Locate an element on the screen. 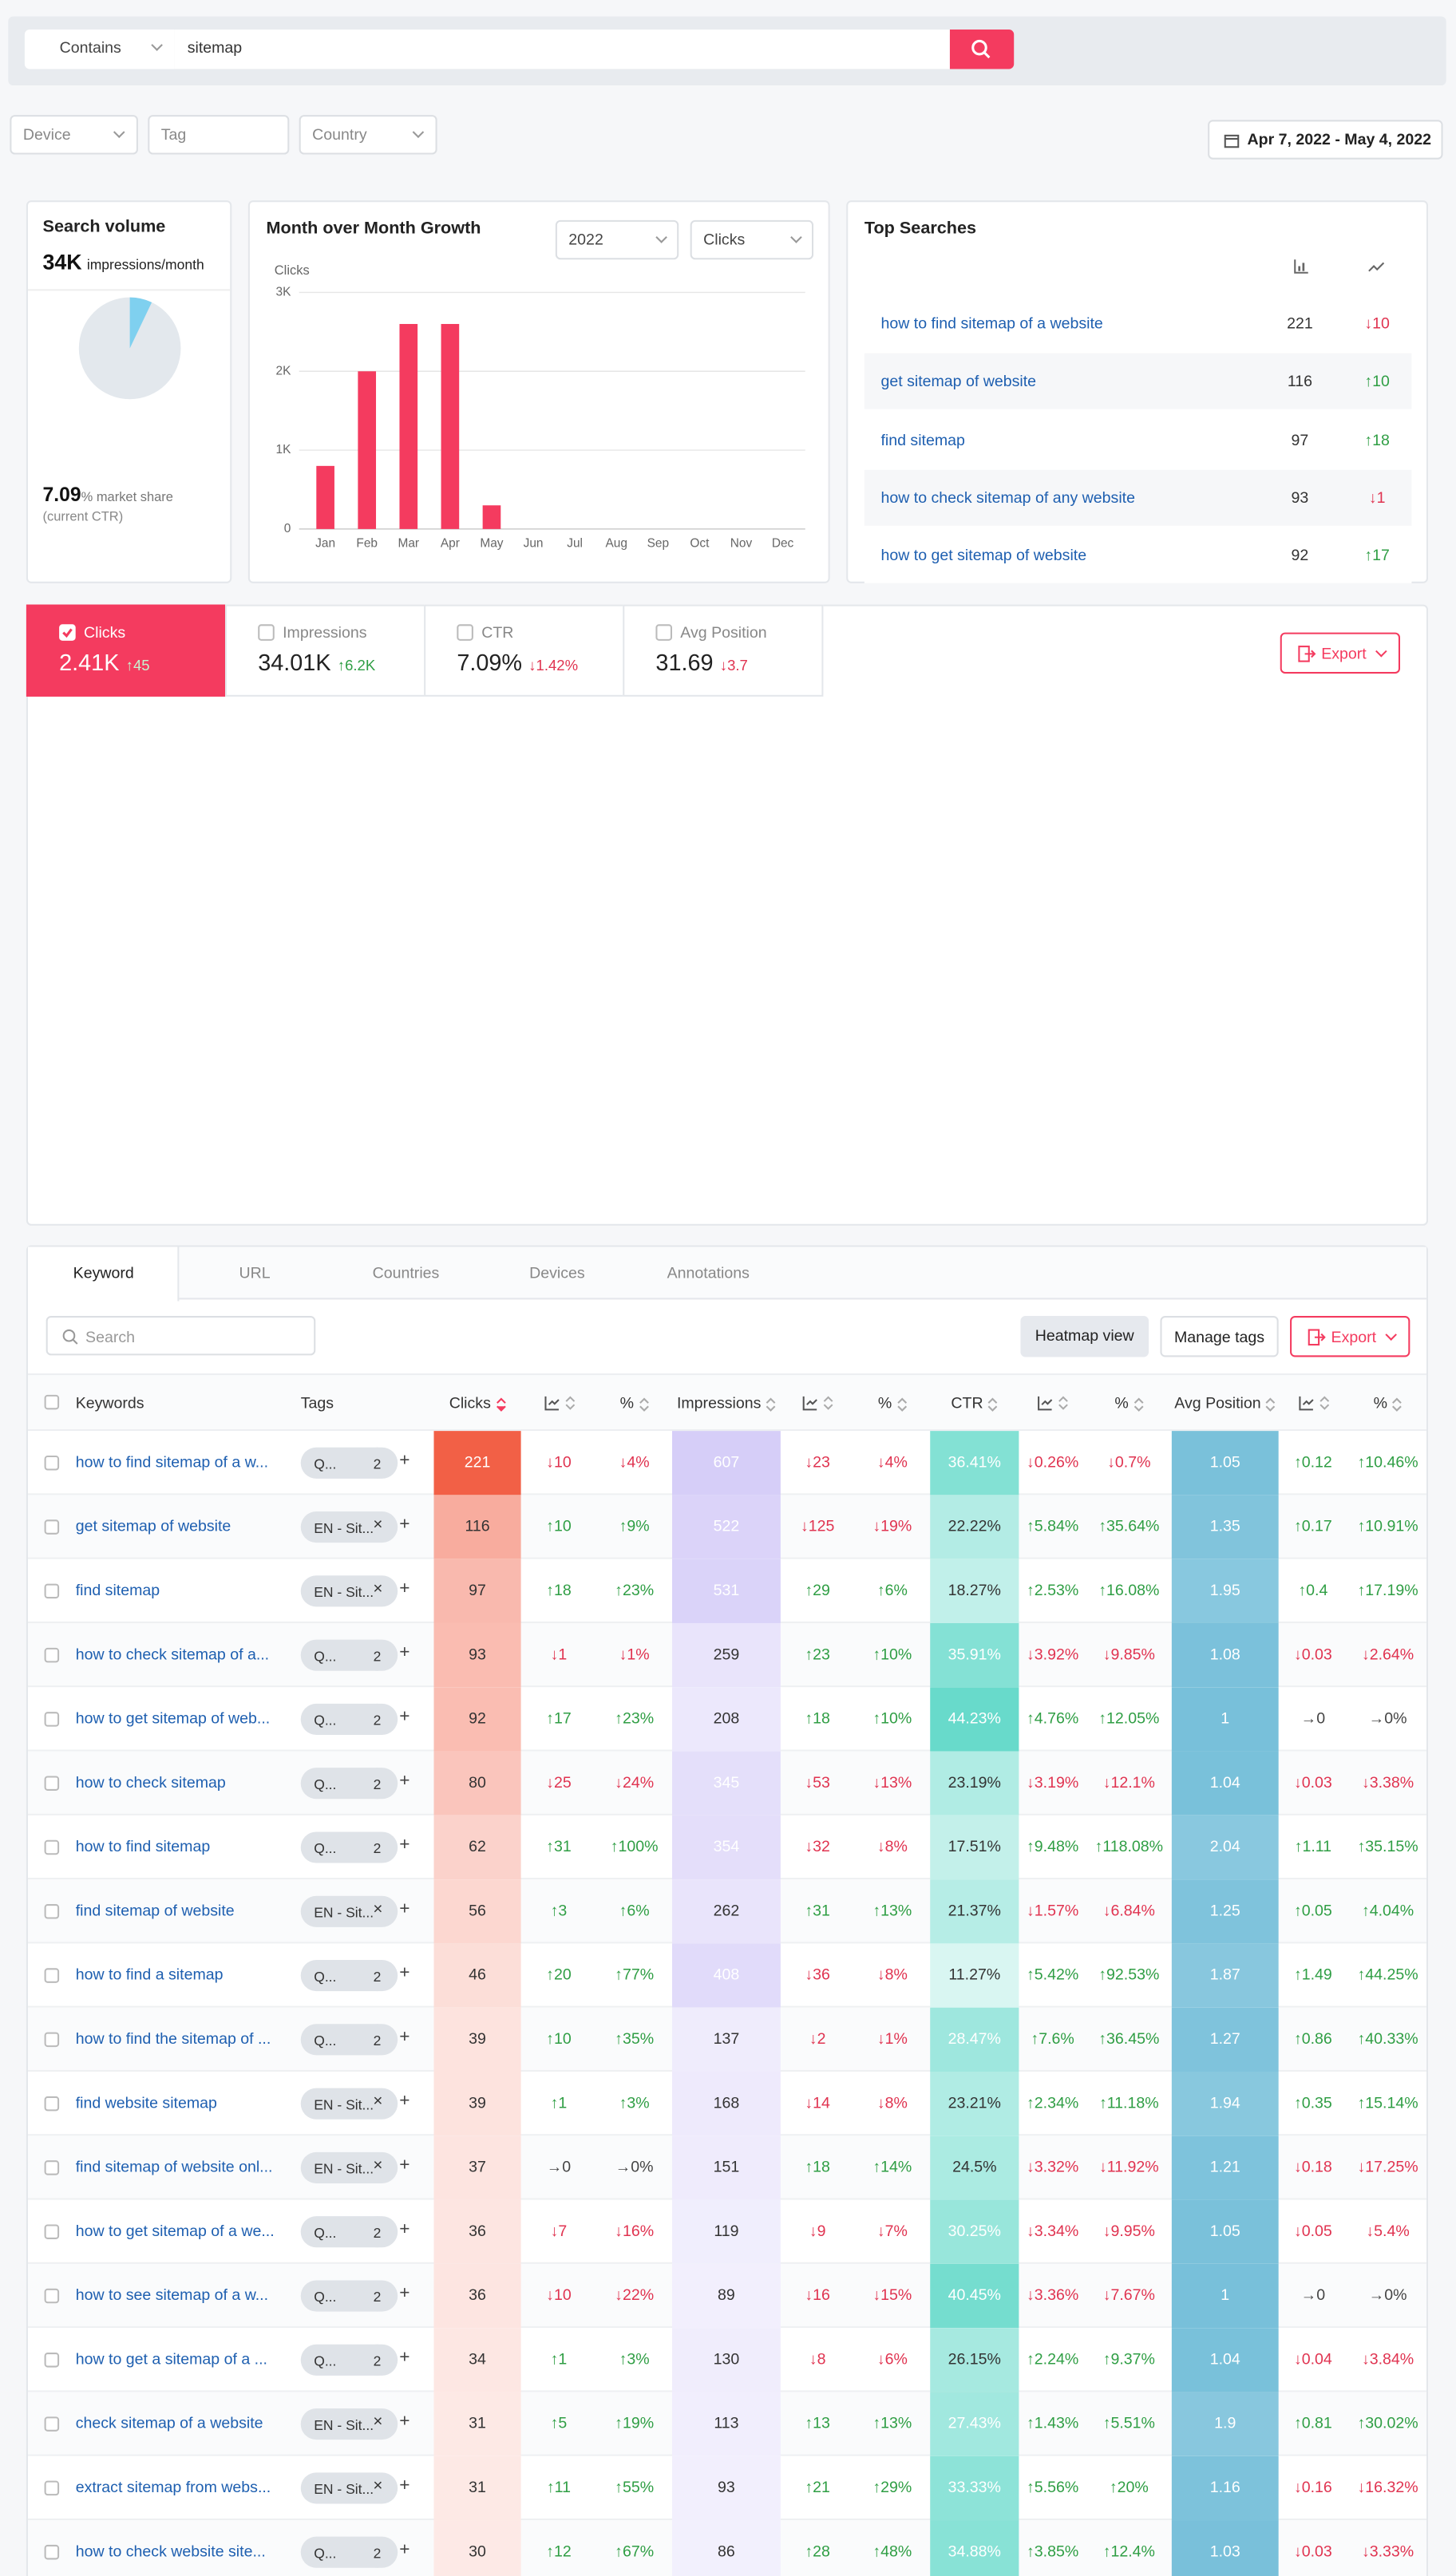  top-search-row: find sitemap 97 ↑18 is located at coordinates (1138, 439).